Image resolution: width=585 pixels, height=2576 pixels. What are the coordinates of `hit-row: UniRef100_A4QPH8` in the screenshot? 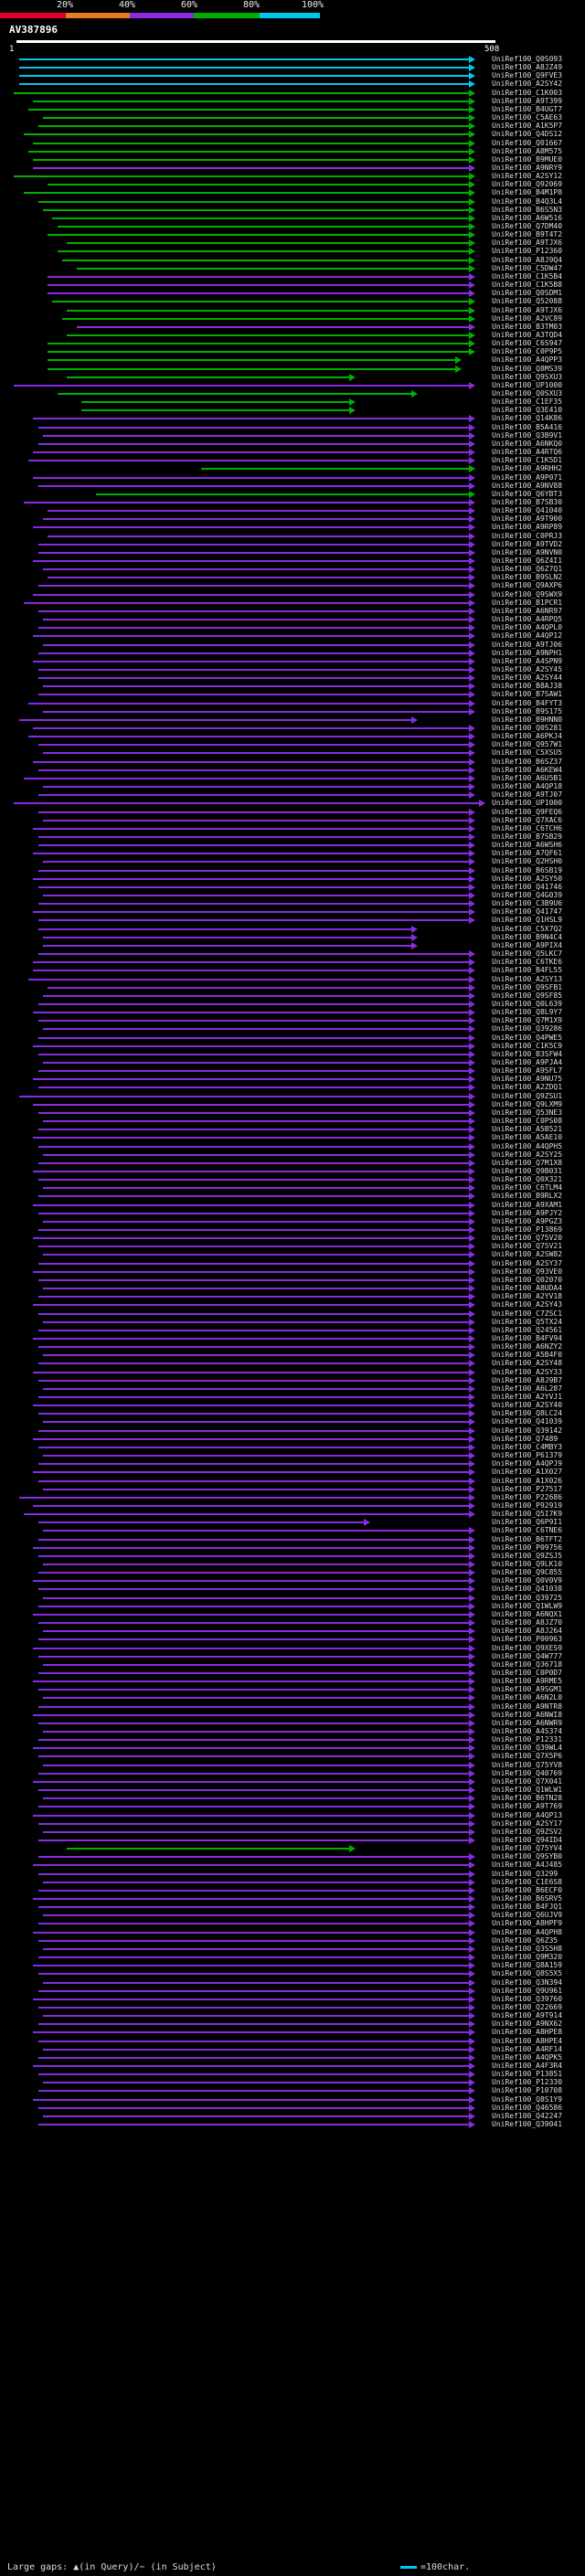 It's located at (293, 1932).